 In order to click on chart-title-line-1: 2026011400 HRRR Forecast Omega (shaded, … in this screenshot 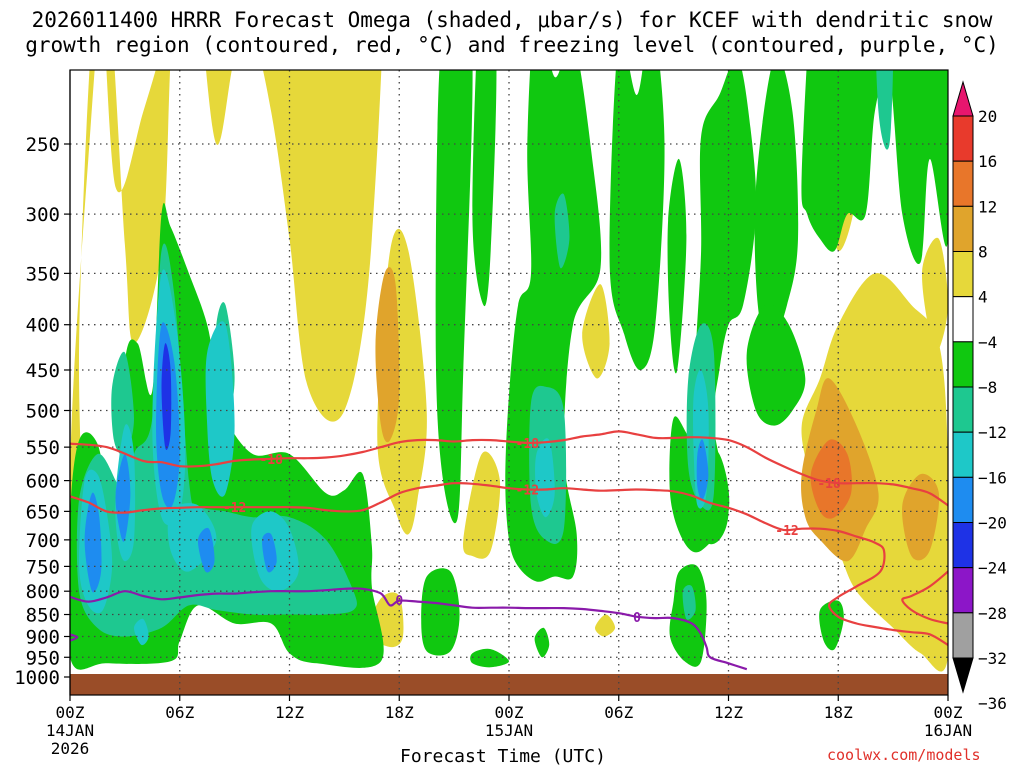, I will do `click(512, 20)`.